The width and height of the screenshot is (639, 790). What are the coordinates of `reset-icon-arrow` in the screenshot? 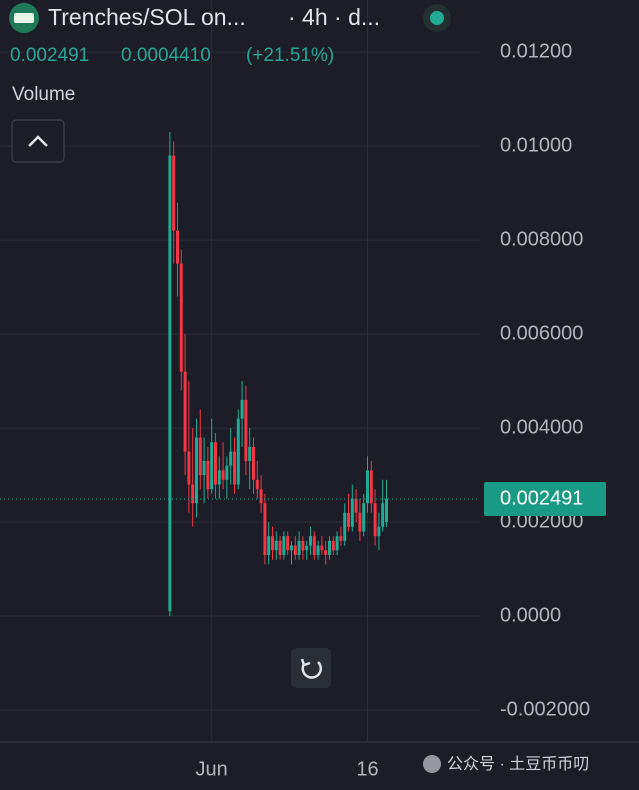 It's located at (305, 662).